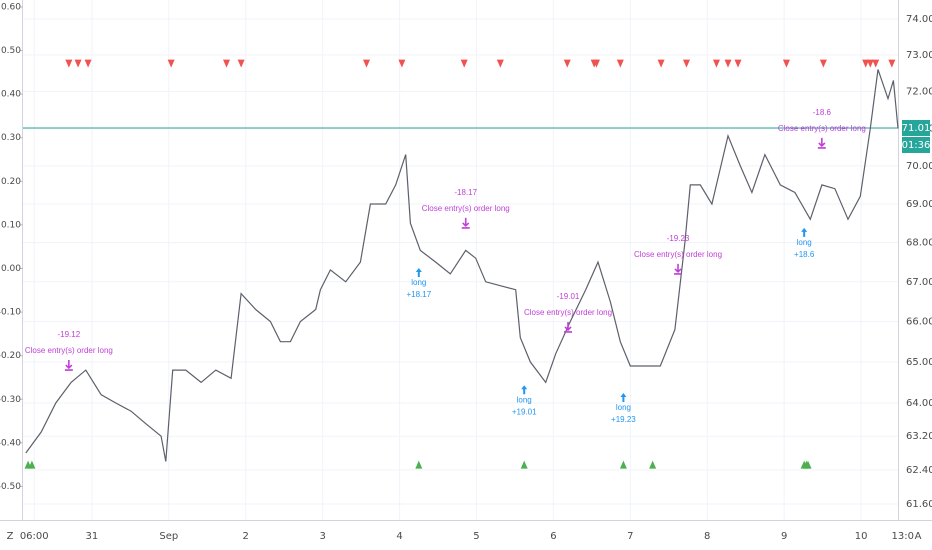 The width and height of the screenshot is (932, 550). What do you see at coordinates (246, 536) in the screenshot?
I see `x-tick-label: 2` at bounding box center [246, 536].